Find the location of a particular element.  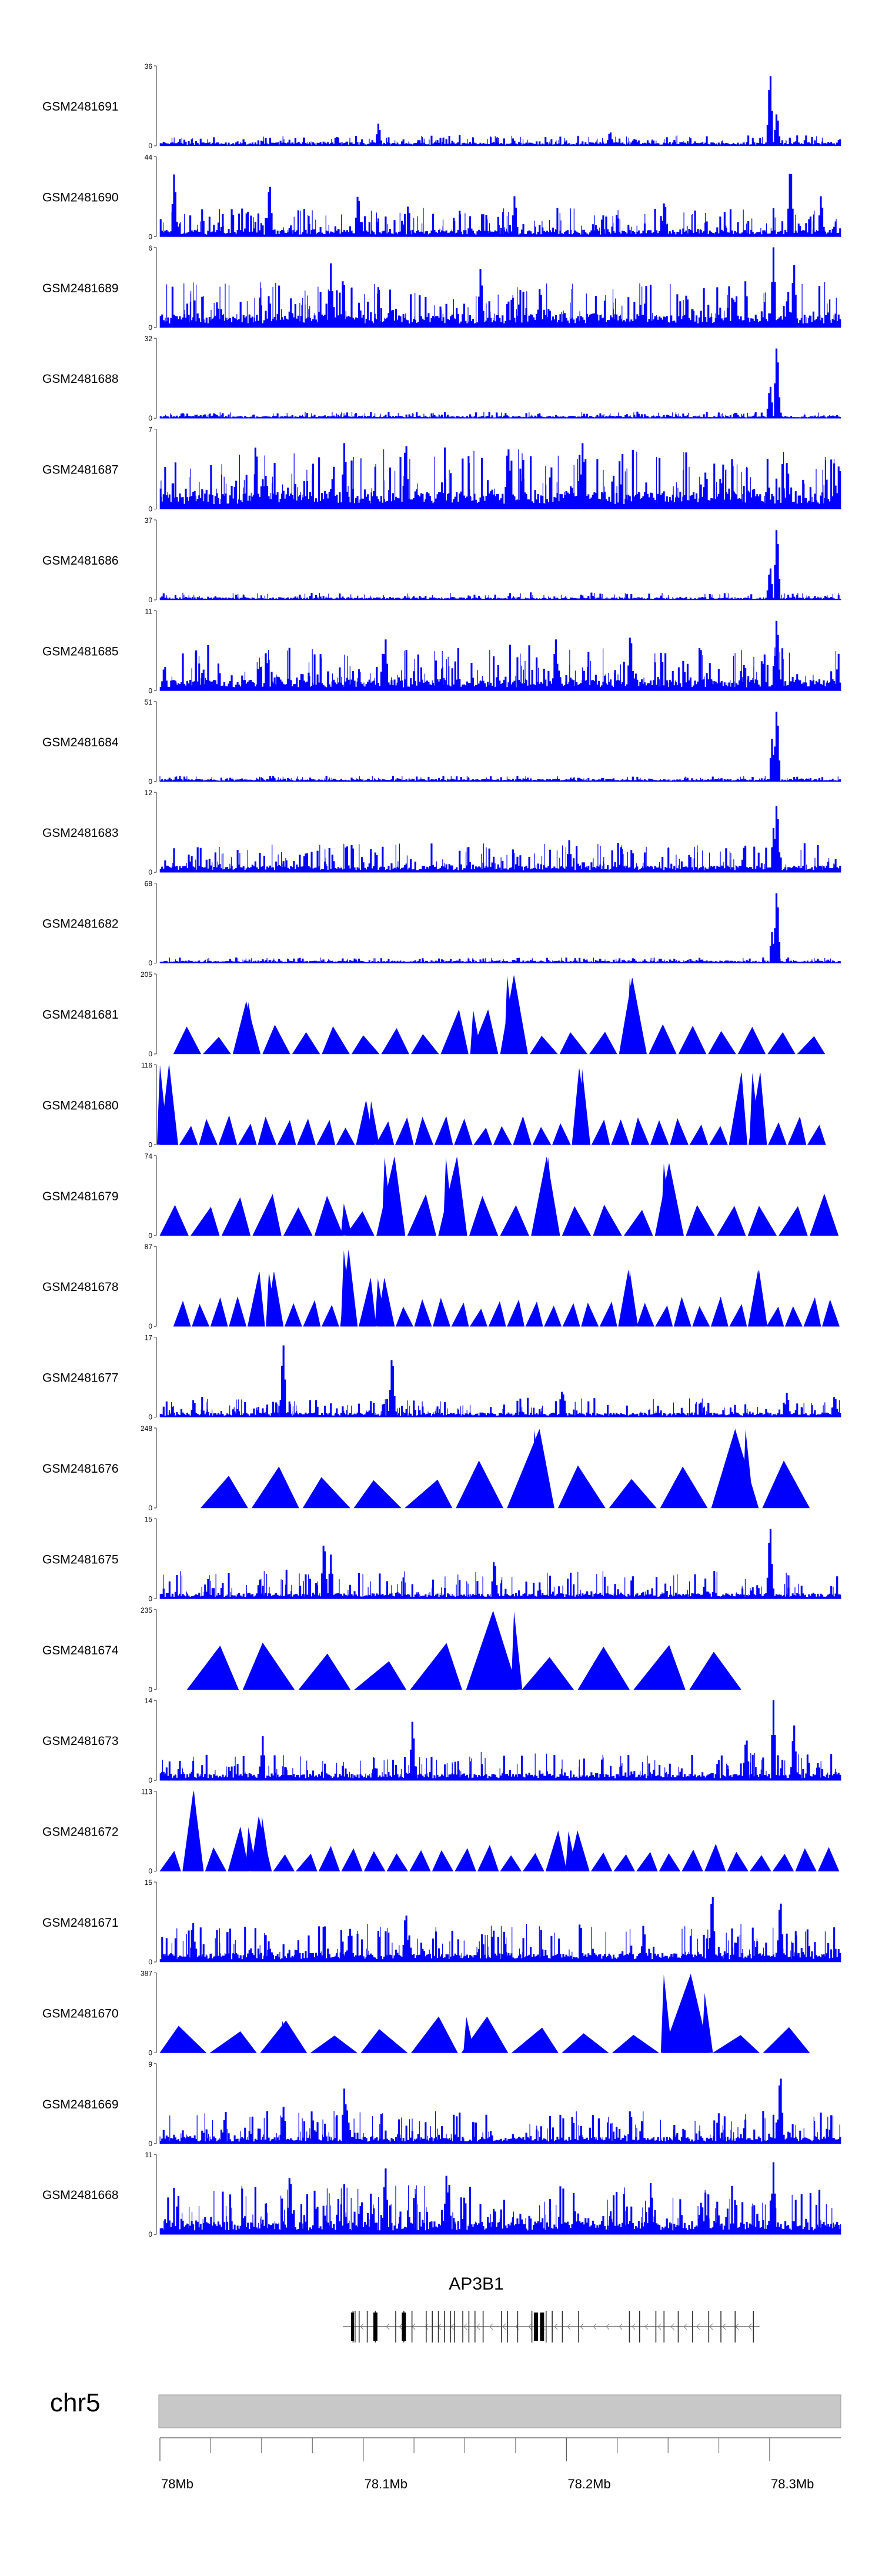

y-max-label: 11 is located at coordinates (149, 2155).